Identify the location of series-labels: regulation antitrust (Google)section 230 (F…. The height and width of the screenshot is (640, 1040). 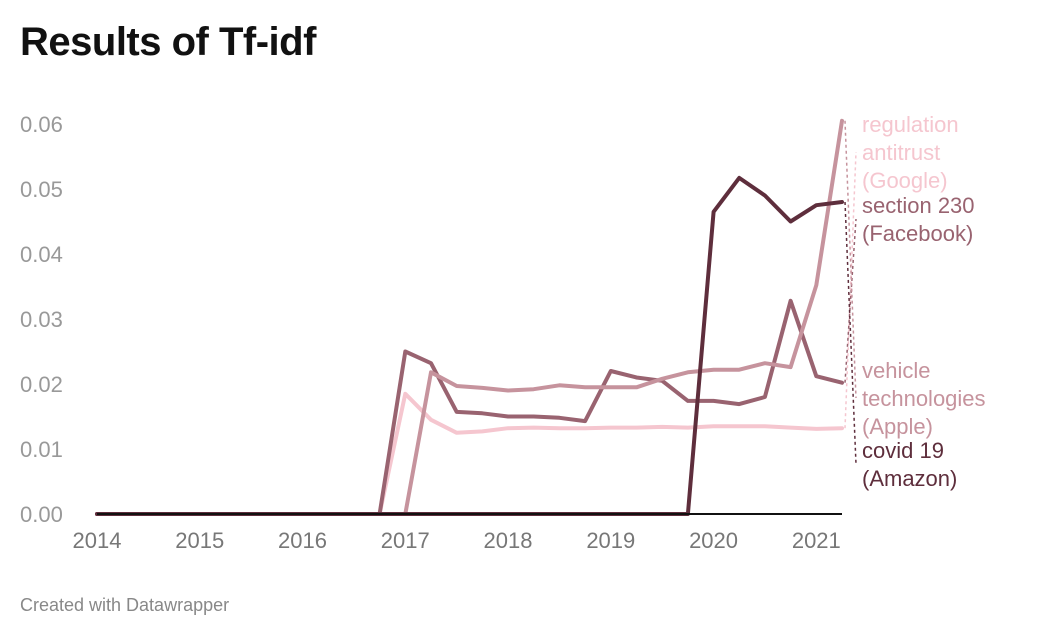
(915, 301).